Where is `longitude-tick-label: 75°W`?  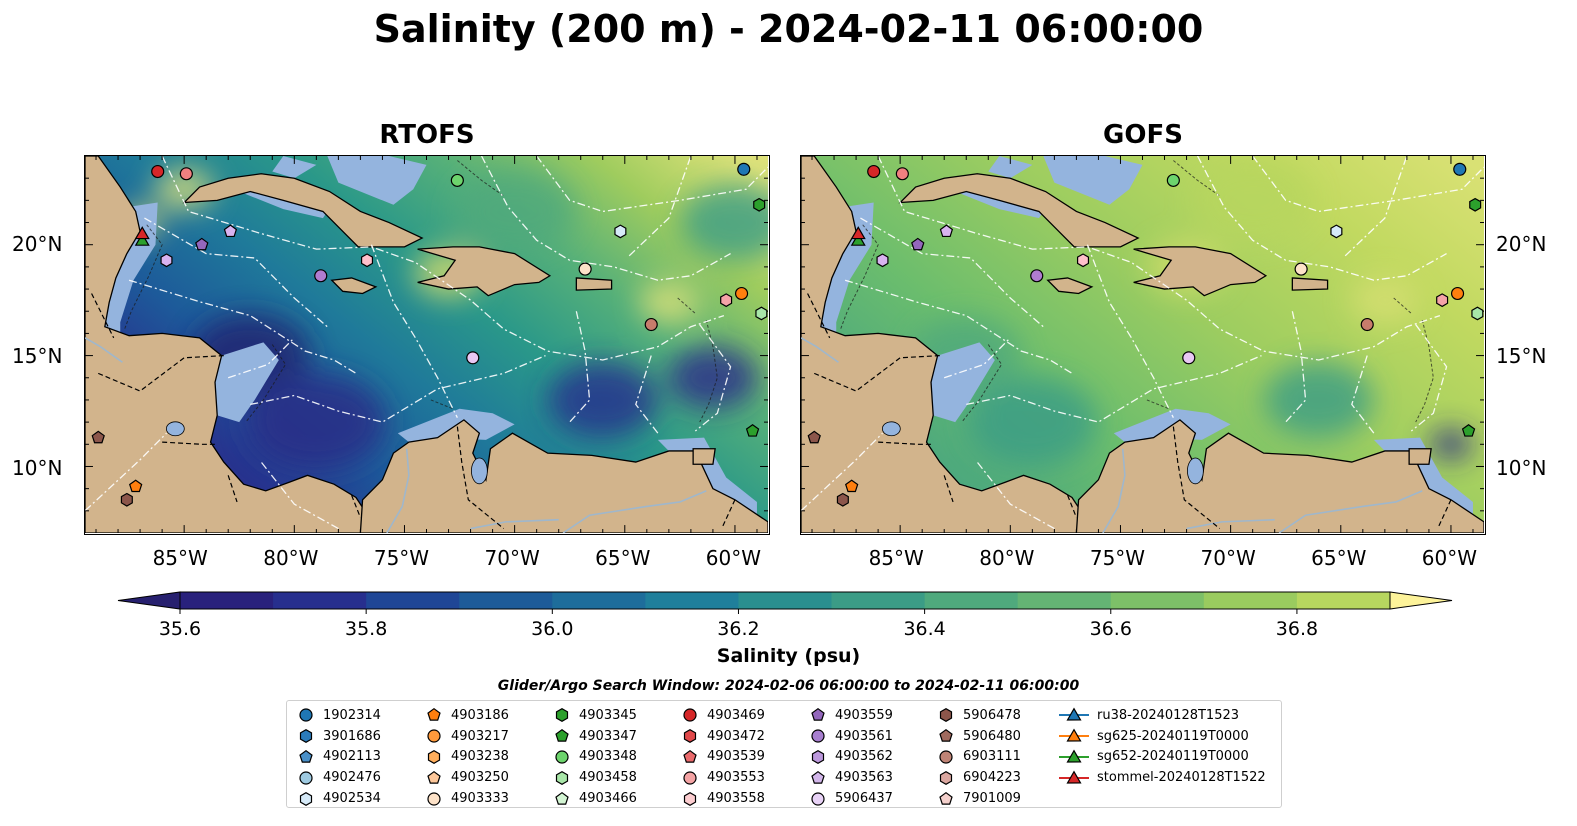
longitude-tick-label: 75°W is located at coordinates (401, 558).